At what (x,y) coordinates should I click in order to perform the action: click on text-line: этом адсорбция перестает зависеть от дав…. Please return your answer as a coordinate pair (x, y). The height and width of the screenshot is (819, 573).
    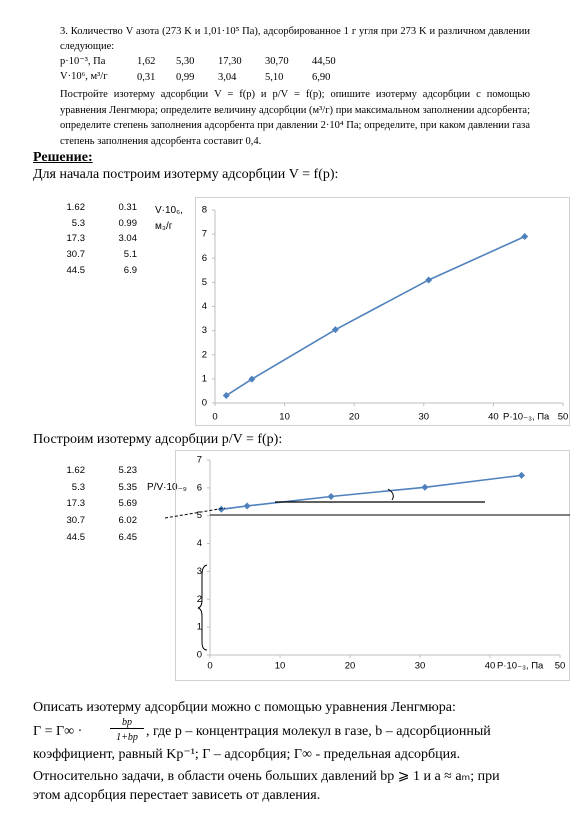
    Looking at the image, I should click on (177, 795).